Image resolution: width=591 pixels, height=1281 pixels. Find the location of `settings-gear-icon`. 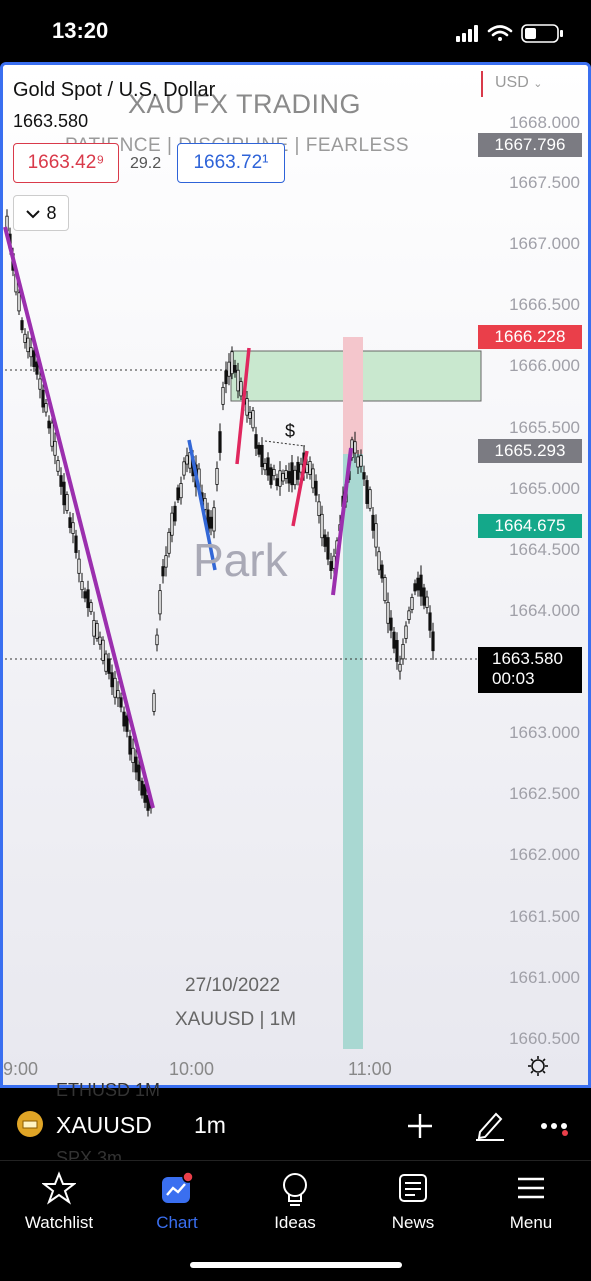

settings-gear-icon is located at coordinates (538, 1066).